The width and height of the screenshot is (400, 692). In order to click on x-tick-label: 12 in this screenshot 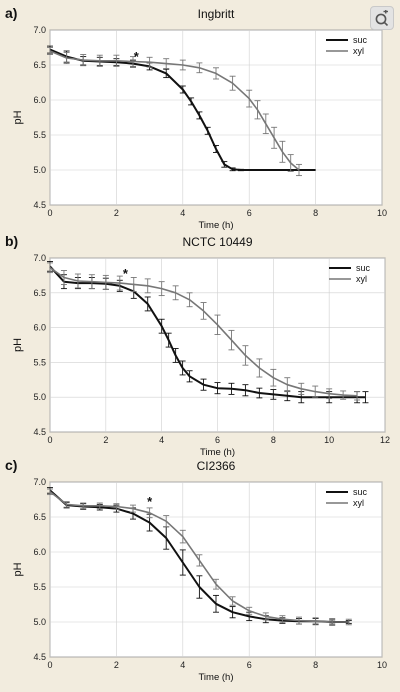, I will do `click(385, 440)`.